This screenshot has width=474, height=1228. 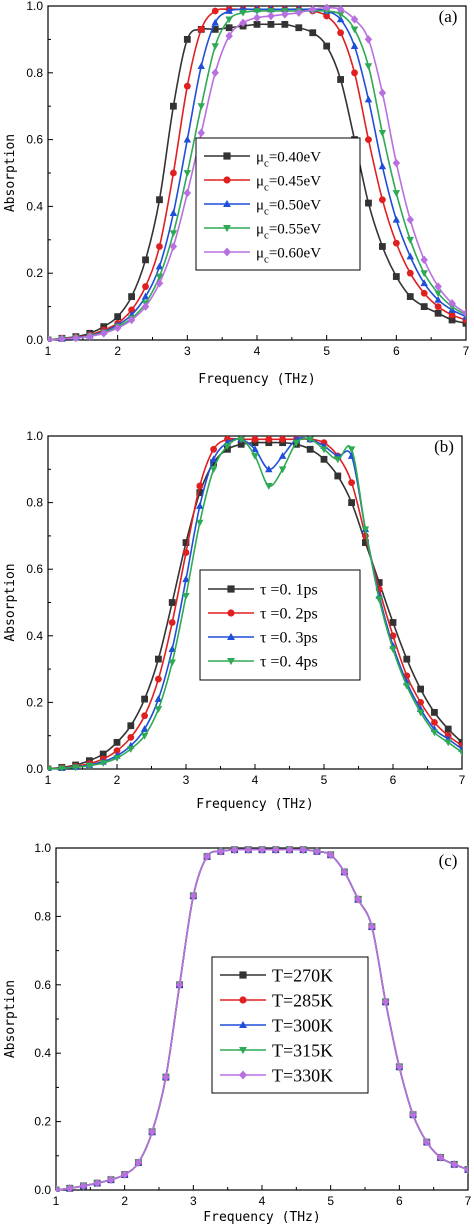 I want to click on x-axis-label: Frequency (THz), so click(x=254, y=804).